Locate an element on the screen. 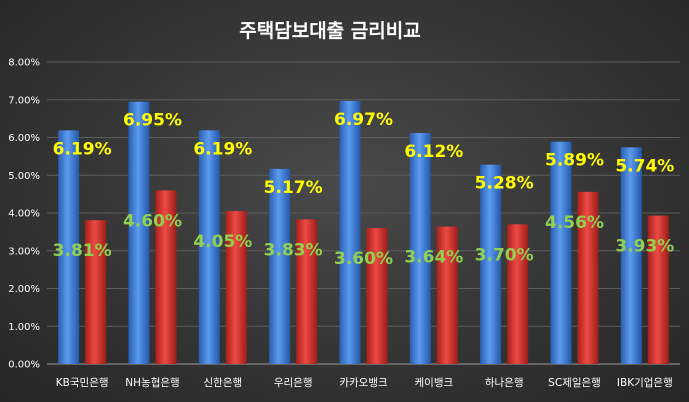  data-label: 3.64% is located at coordinates (433, 258).